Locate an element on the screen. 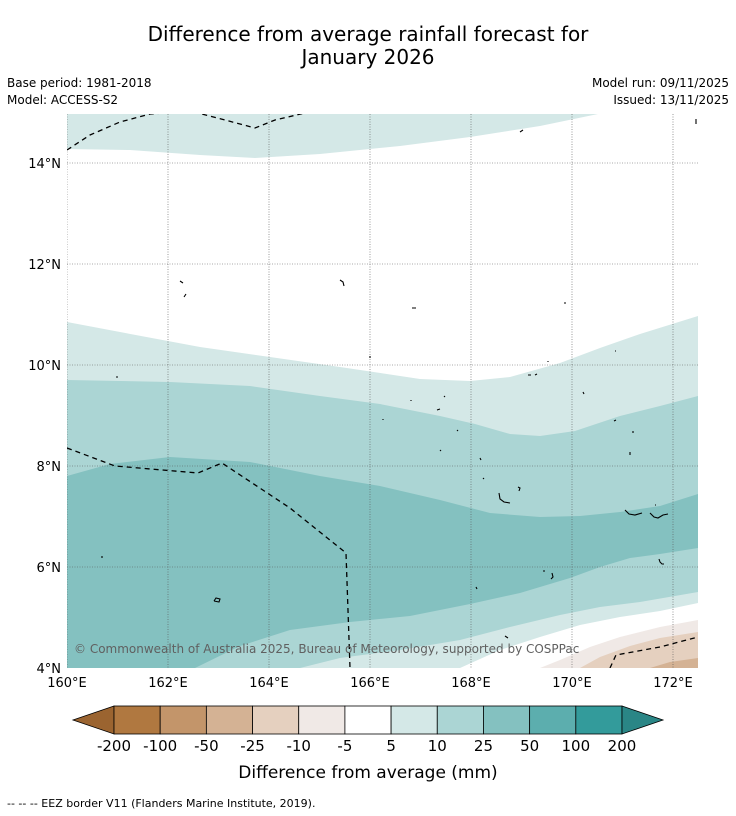 This screenshot has width=736, height=816. map-title-line2: January 2026 is located at coordinates (368, 57).